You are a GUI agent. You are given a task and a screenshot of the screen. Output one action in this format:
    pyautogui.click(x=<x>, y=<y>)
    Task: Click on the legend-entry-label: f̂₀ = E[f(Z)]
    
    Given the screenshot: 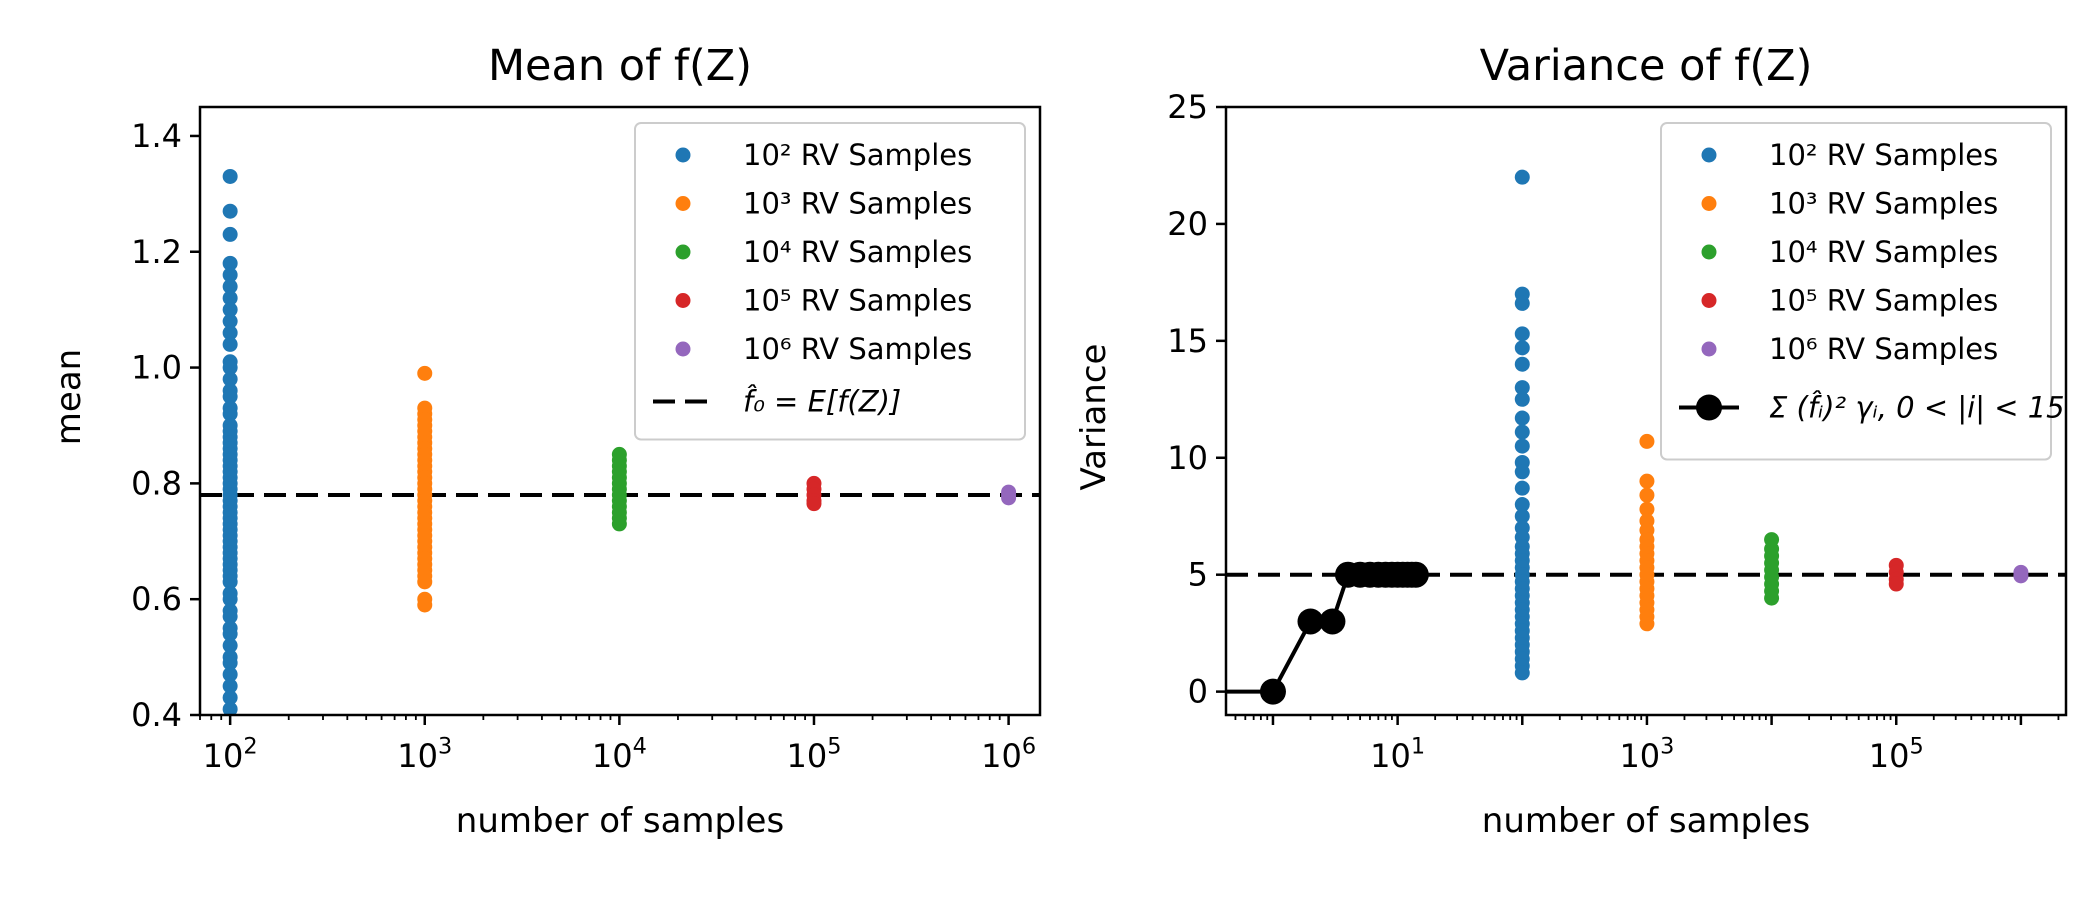 What is the action you would take?
    pyautogui.click(x=822, y=402)
    